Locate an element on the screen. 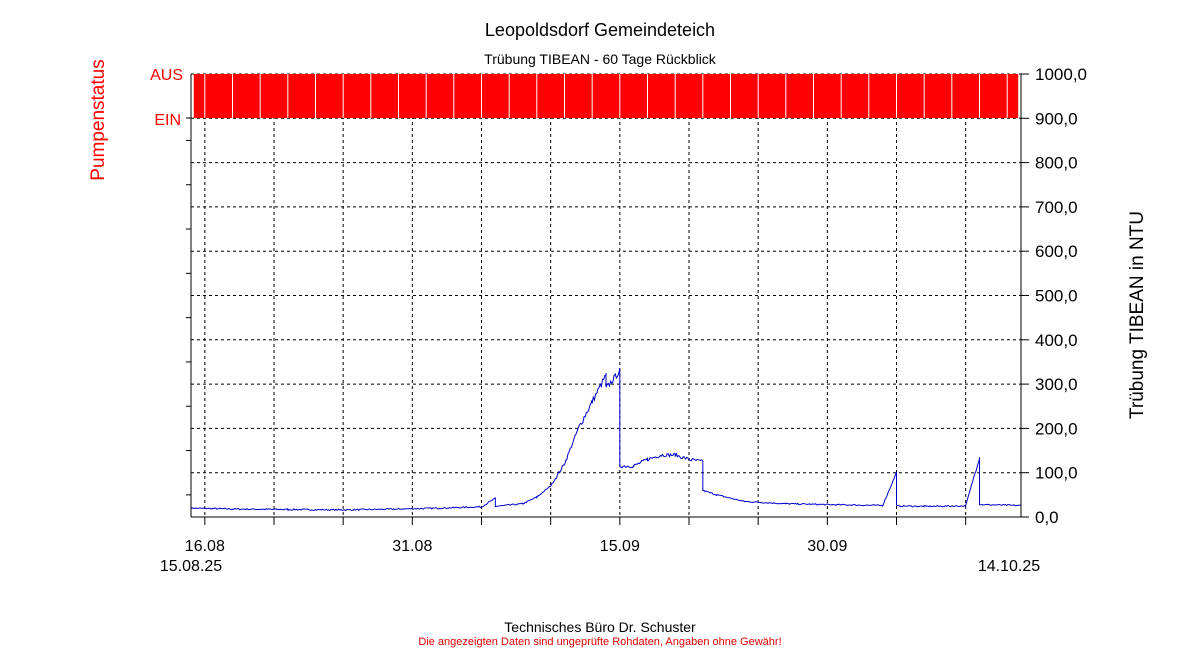  y-tick-label-6: 600,0 is located at coordinates (1056, 251).